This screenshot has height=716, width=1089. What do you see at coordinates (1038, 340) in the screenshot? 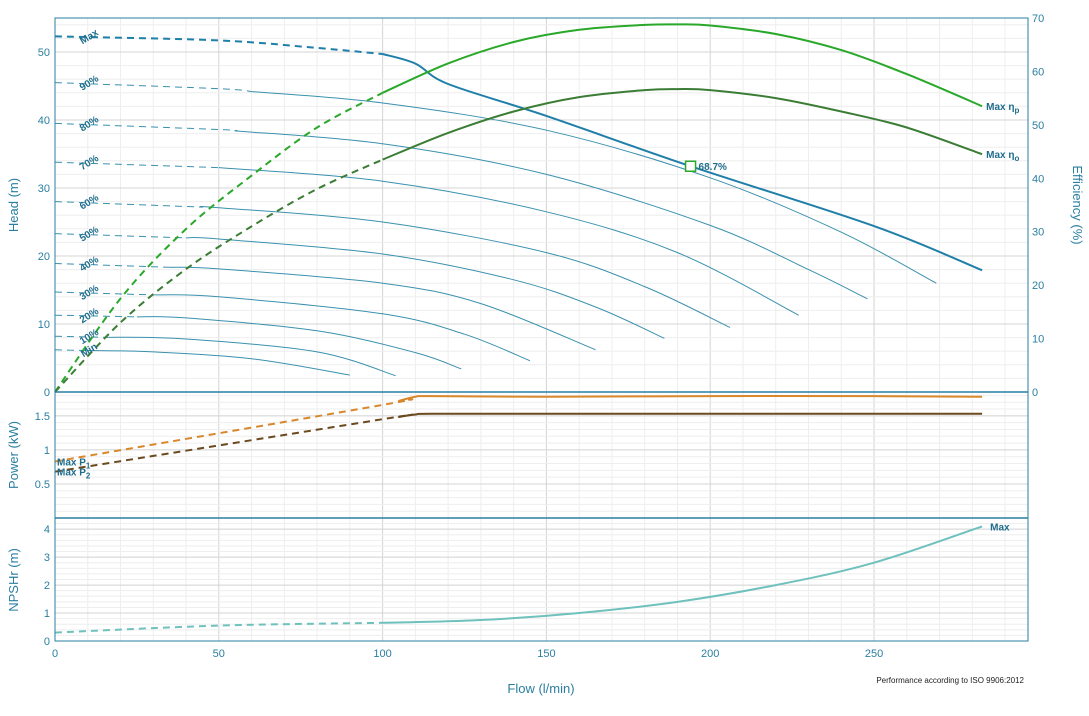
I see `efficiency-tick-label: 10` at bounding box center [1038, 340].